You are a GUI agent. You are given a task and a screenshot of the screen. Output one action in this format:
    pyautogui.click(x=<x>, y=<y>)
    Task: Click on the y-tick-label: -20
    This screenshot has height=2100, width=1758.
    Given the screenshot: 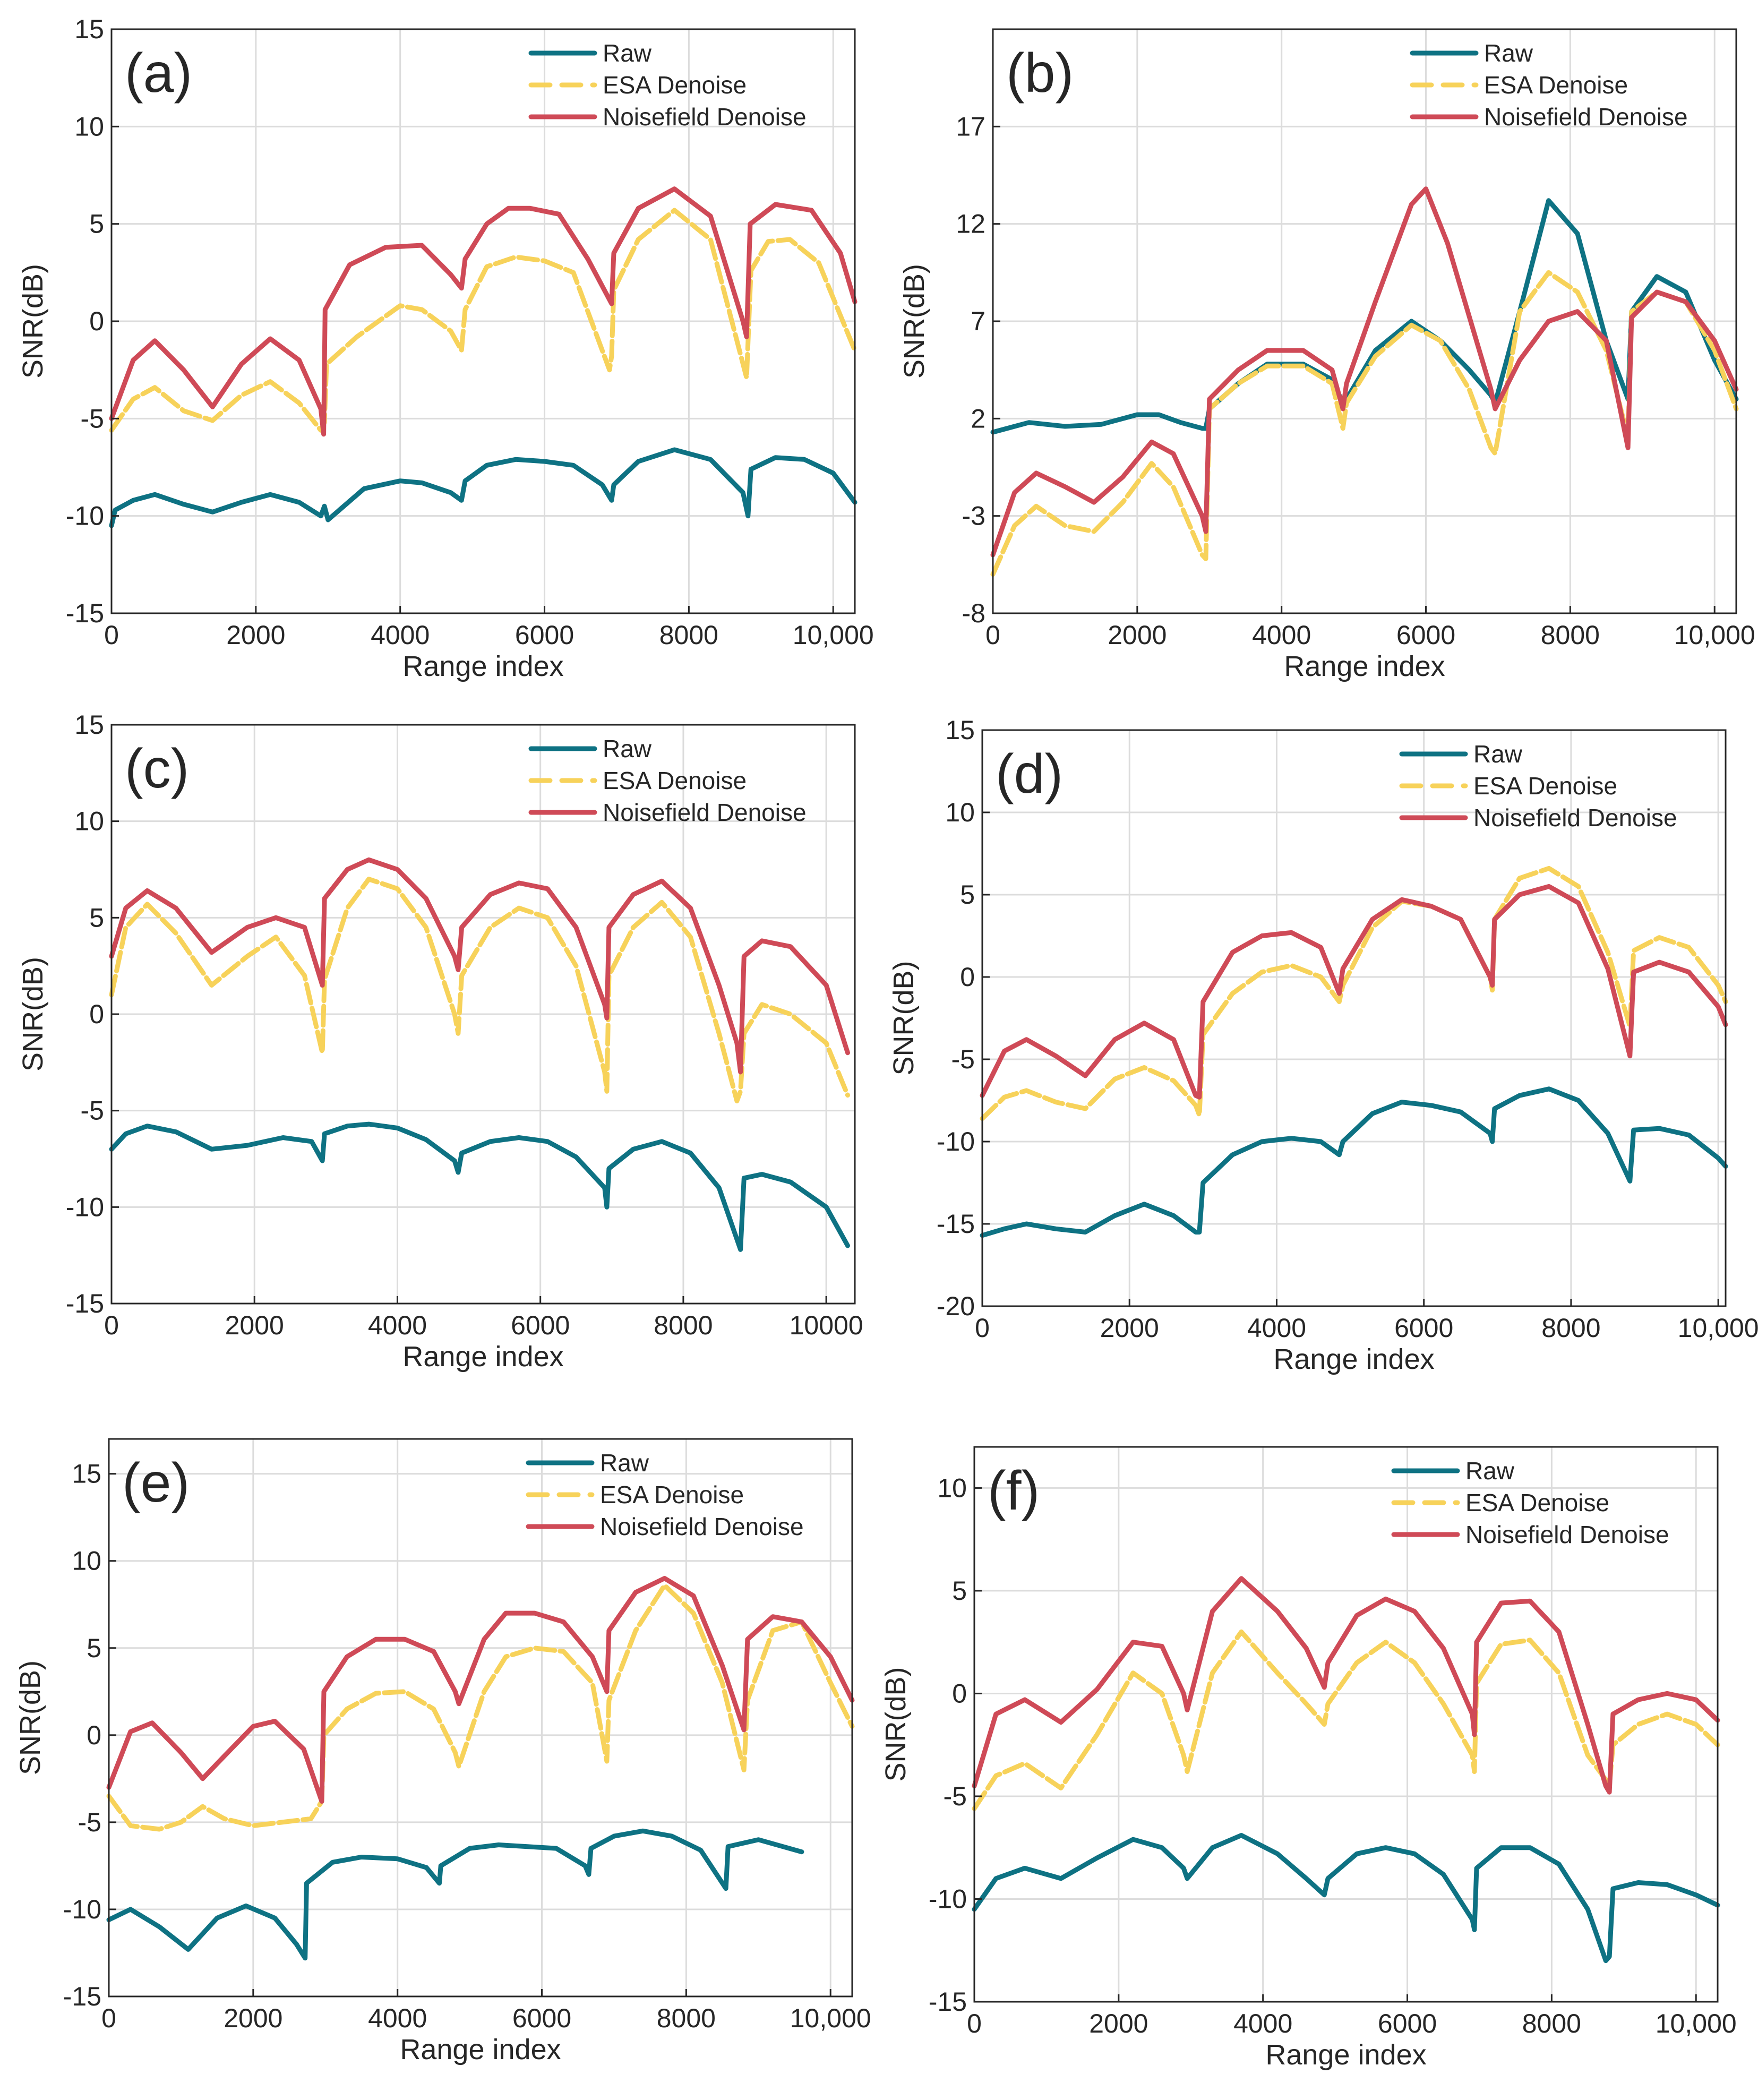 What is the action you would take?
    pyautogui.click(x=956, y=1306)
    